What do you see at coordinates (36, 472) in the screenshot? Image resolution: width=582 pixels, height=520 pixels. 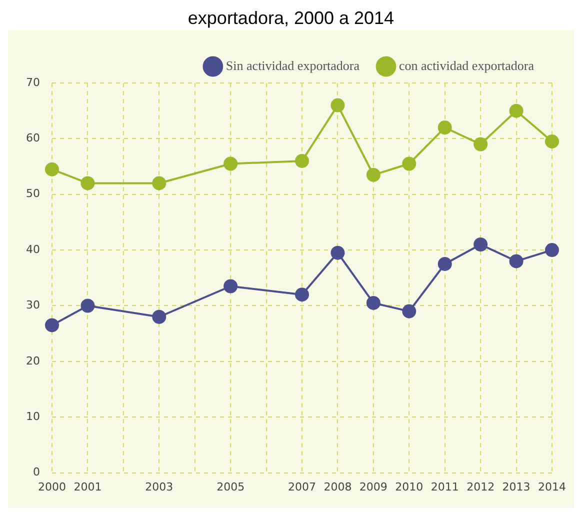 I see `y-tick-label: 0` at bounding box center [36, 472].